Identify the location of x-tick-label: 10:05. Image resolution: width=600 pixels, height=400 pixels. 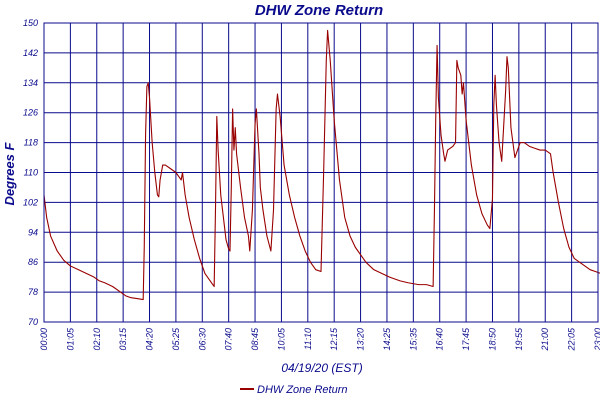
(281, 339).